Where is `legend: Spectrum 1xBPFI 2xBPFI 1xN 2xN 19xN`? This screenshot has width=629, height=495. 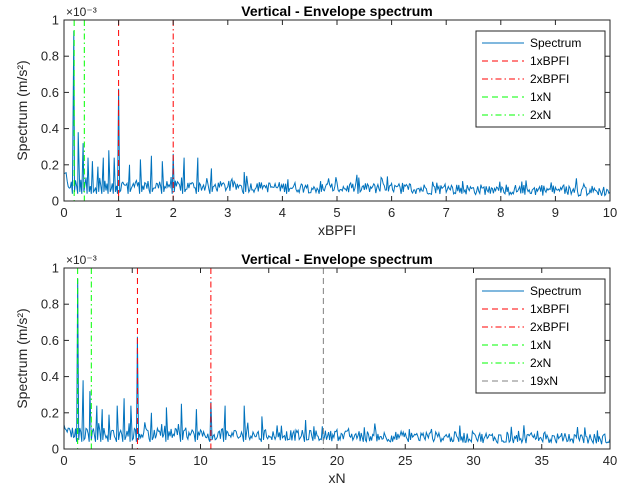 legend: Spectrum 1xBPFI 2xBPFI 1xN 2xN 19xN is located at coordinates (540, 336).